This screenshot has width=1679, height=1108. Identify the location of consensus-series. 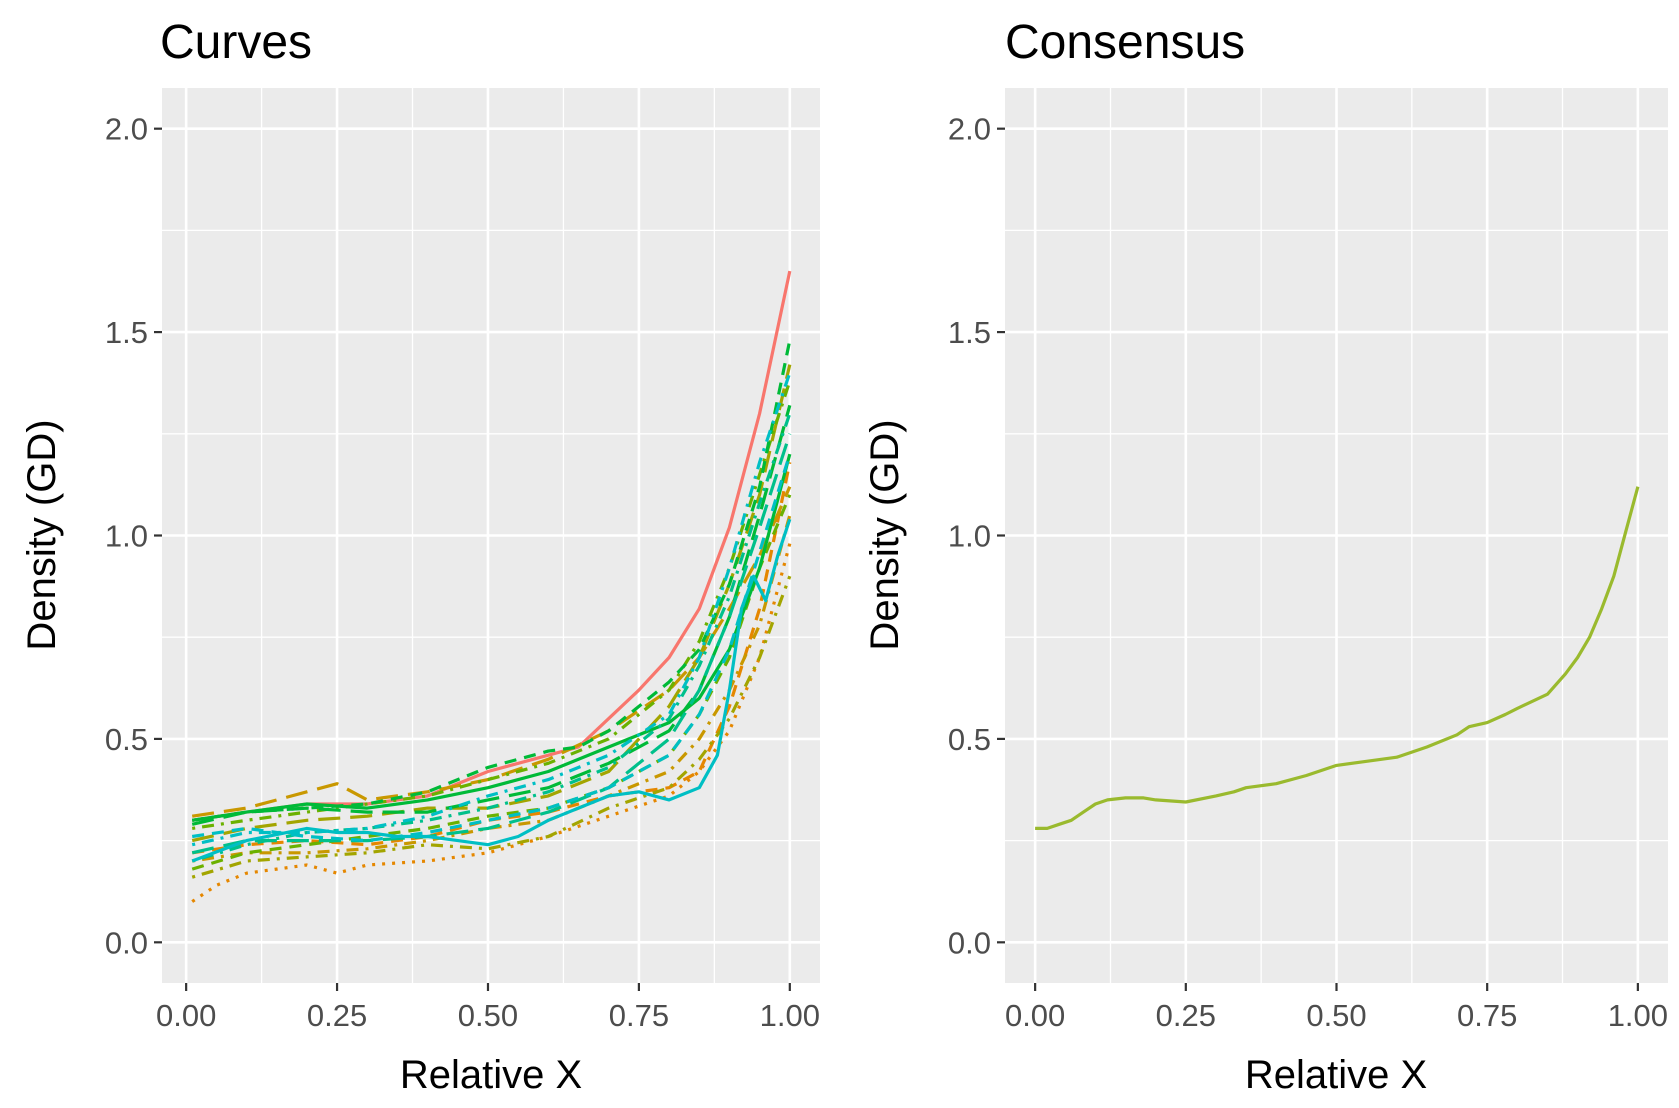
(1337, 658).